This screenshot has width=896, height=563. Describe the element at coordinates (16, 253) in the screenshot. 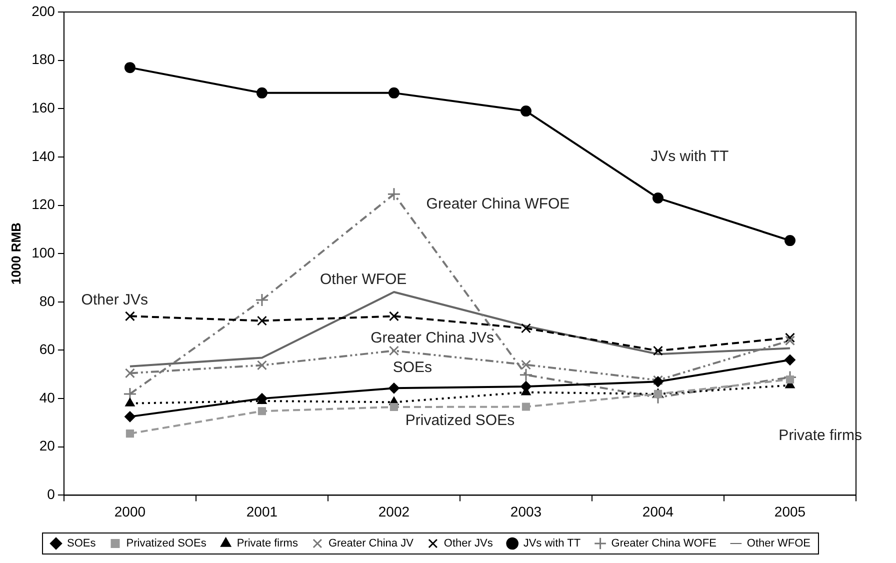

I see `y-axis-title: 1000 RMB` at that location.